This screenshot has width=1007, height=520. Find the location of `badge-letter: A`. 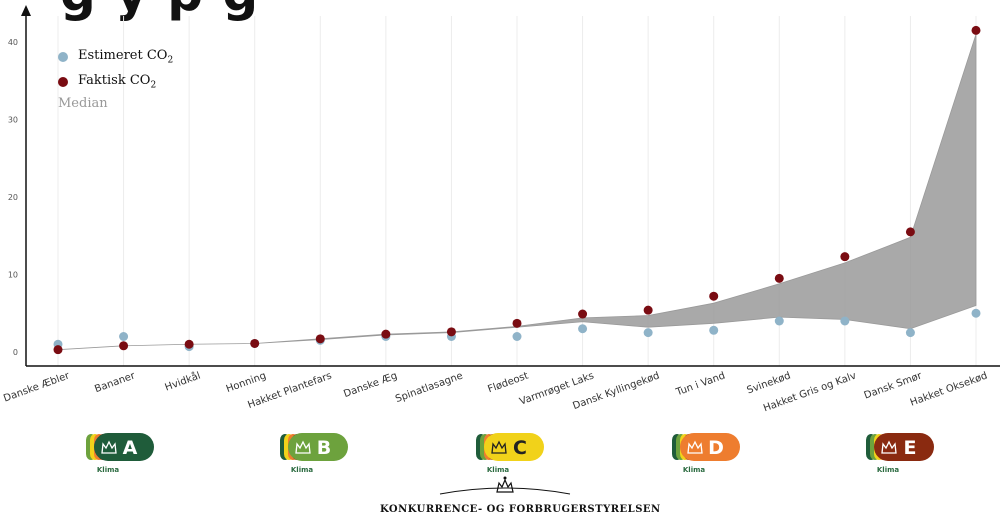

badge-letter: A is located at coordinates (130, 448).